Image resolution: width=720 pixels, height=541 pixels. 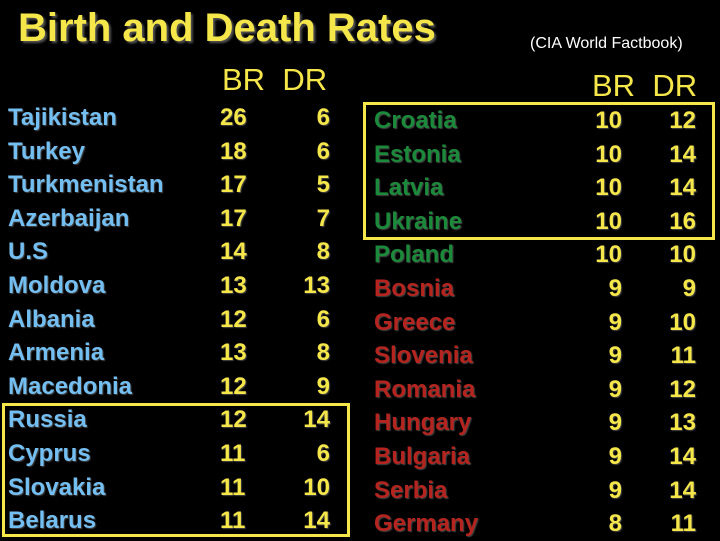 I want to click on left-dr-header: DR, so click(x=305, y=79).